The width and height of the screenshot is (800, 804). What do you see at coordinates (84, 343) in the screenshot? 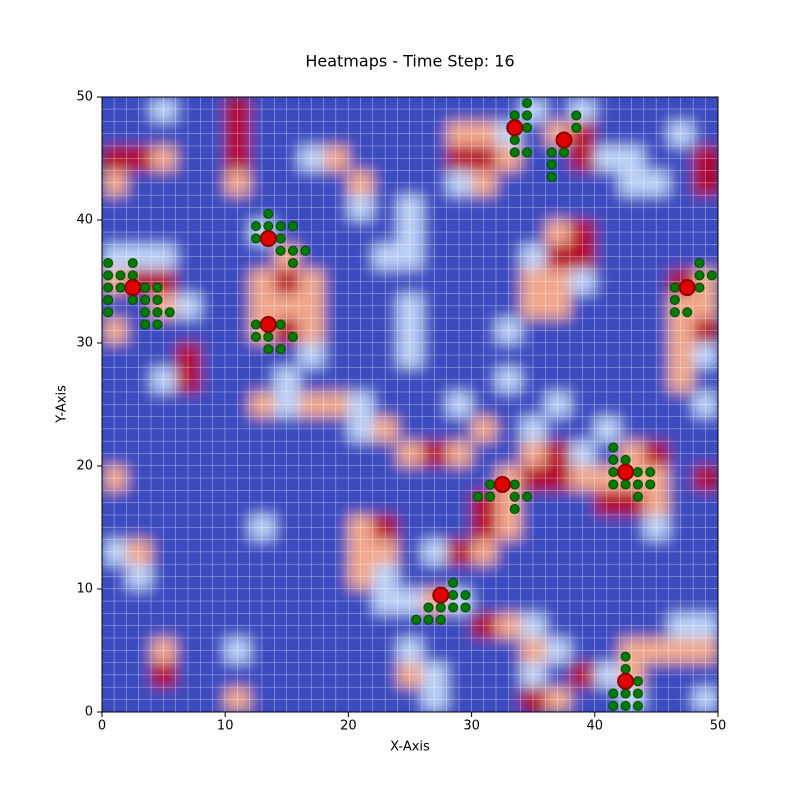
I see `y-tick-label: 30` at bounding box center [84, 343].